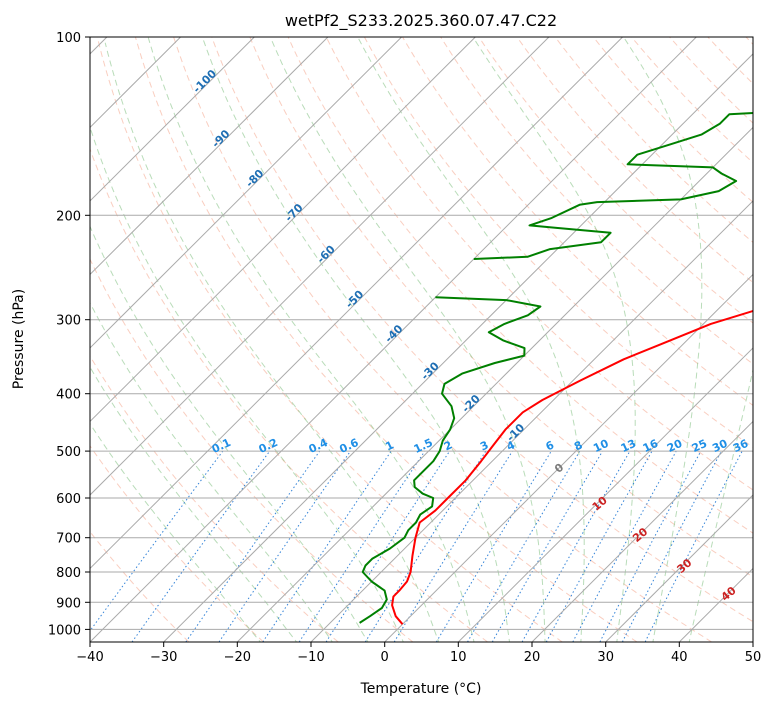  I want to click on y-tick-label: 300, so click(68, 321).